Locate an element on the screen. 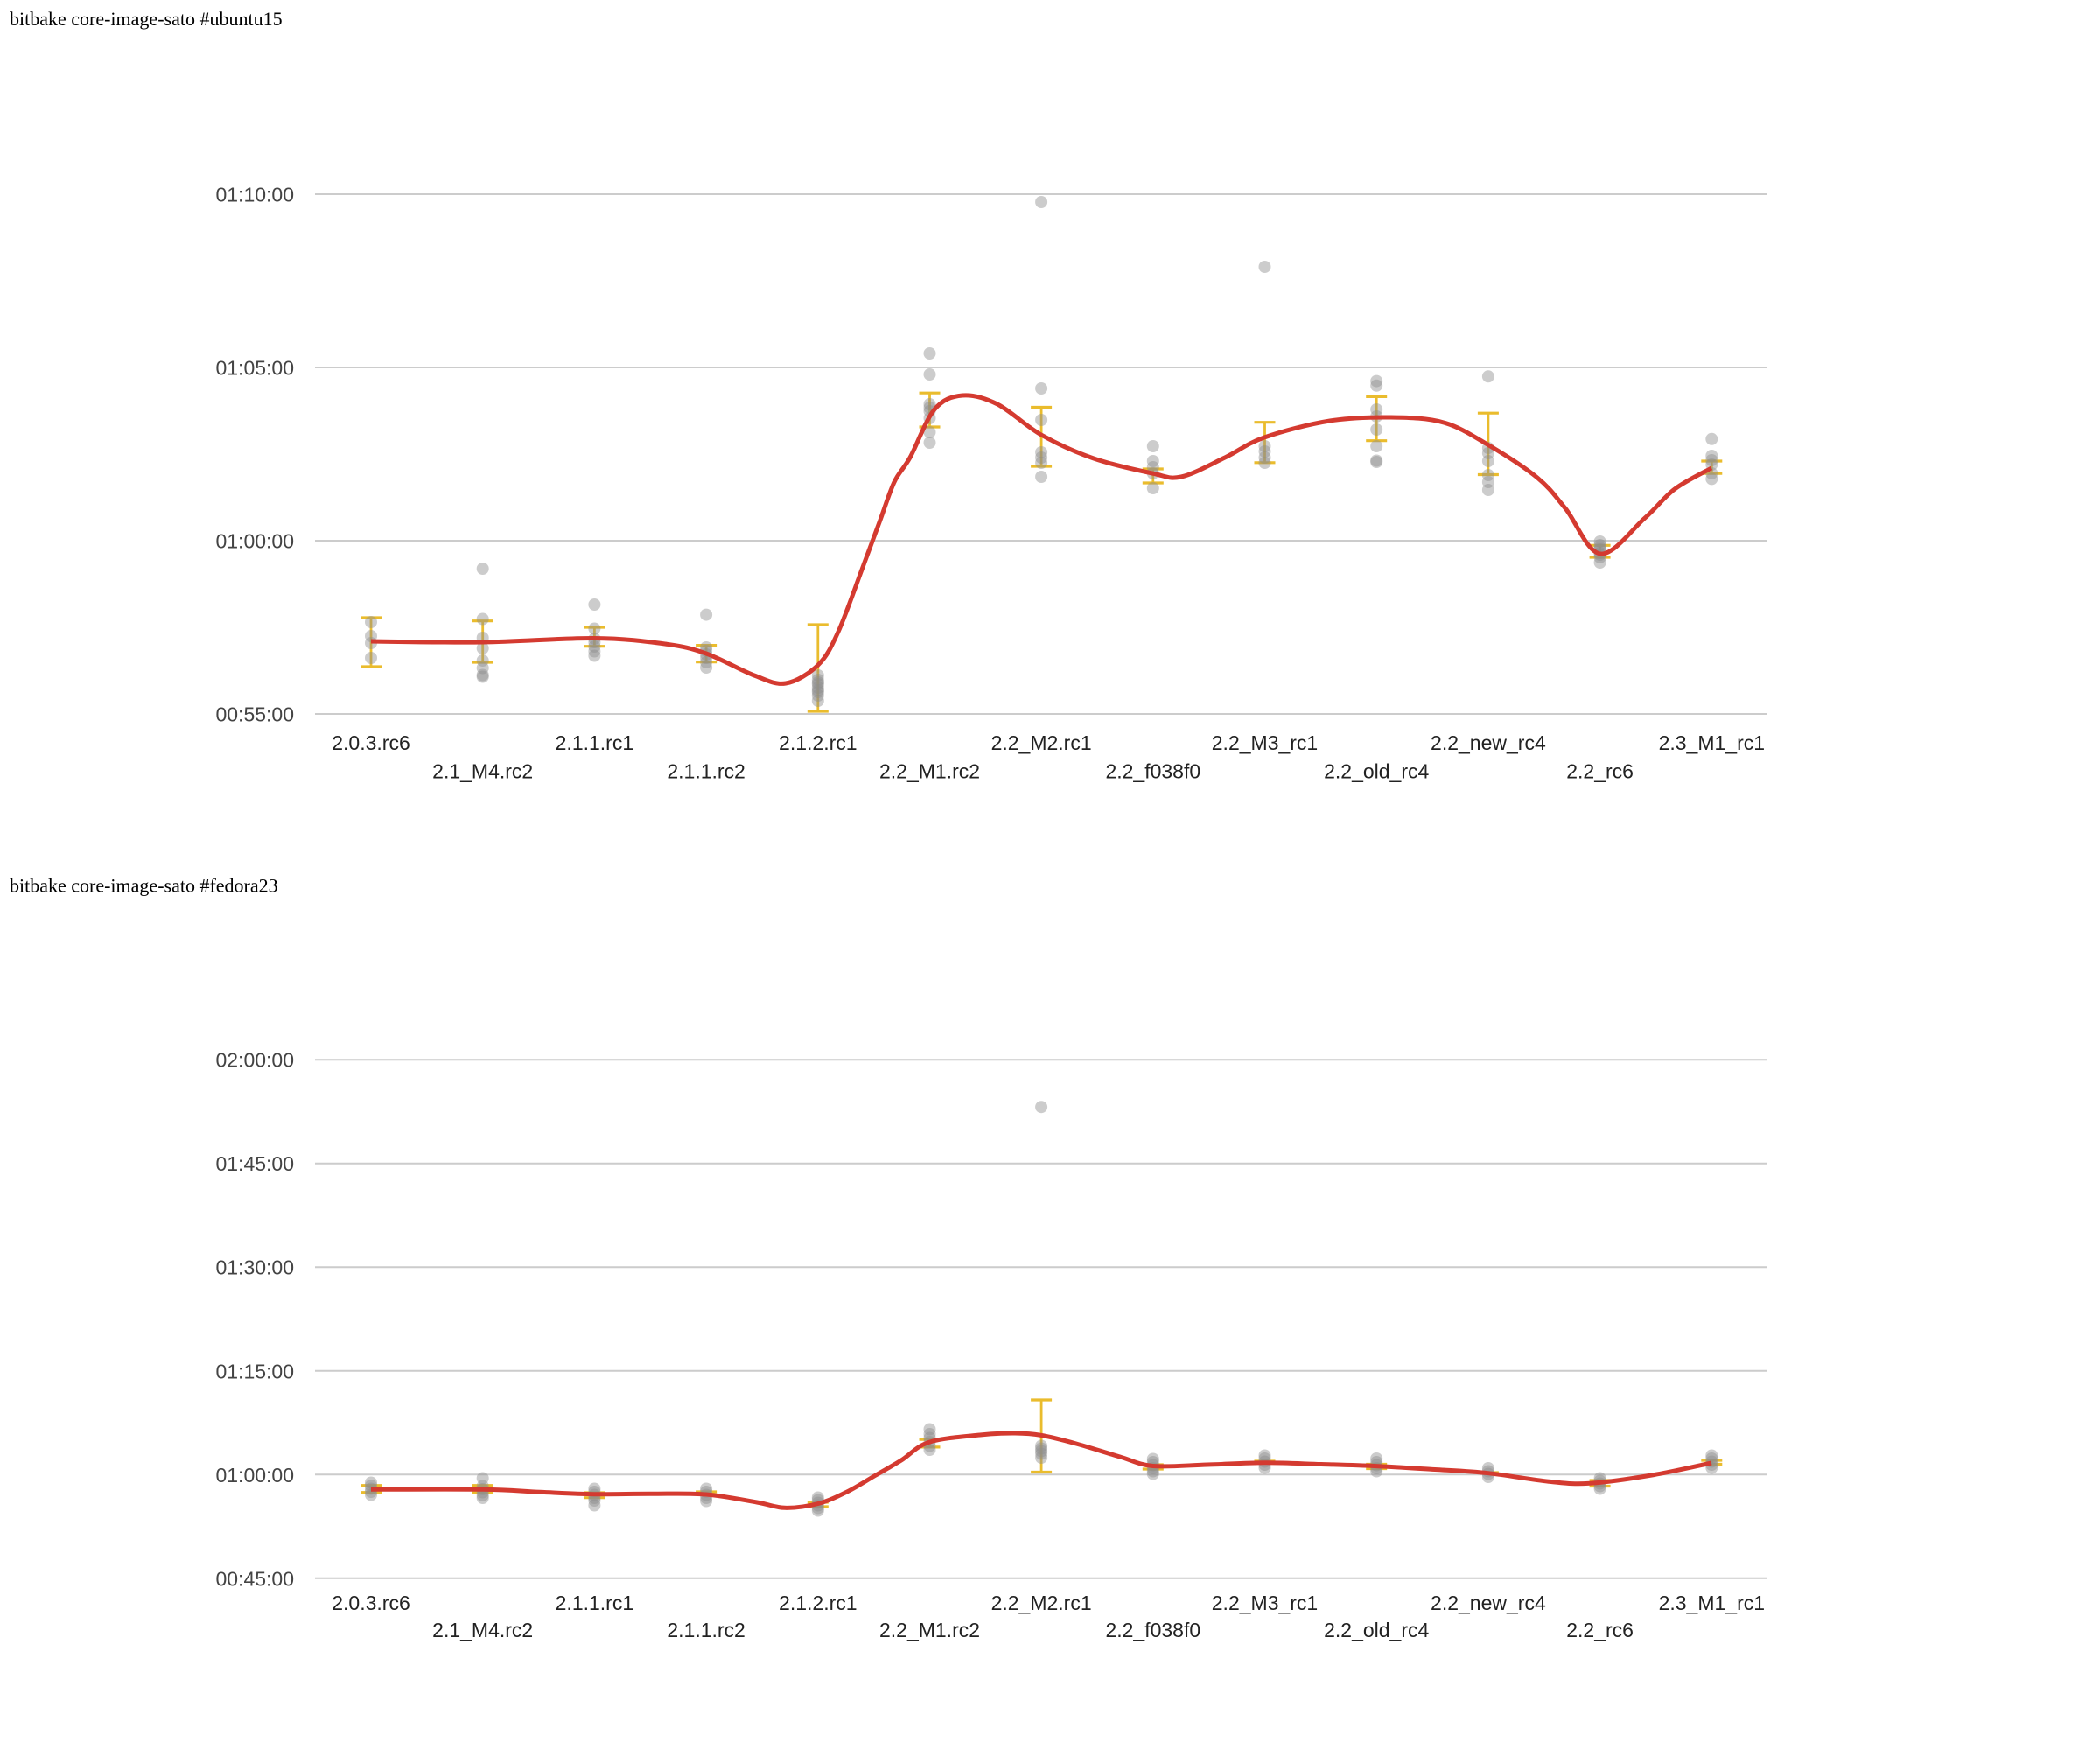  svg-text:bitbake core-image-sato #fedor: bitbake core-image-sato #fedora23 is located at coordinates (144, 886).